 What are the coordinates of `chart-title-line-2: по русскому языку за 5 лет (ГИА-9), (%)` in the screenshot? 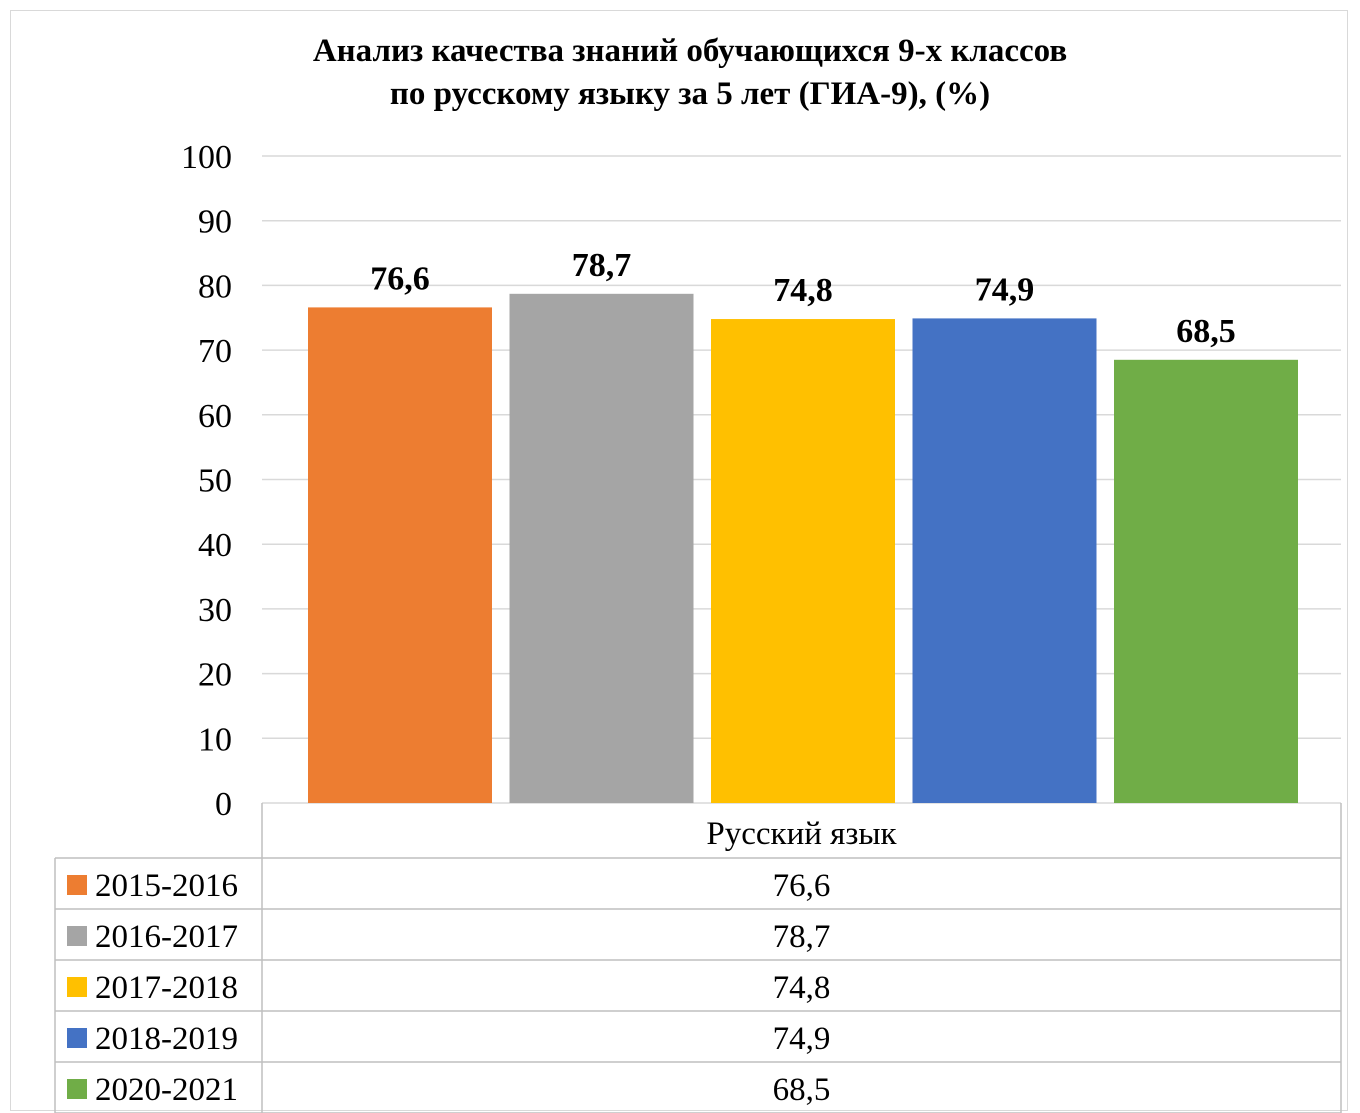 It's located at (690, 94).